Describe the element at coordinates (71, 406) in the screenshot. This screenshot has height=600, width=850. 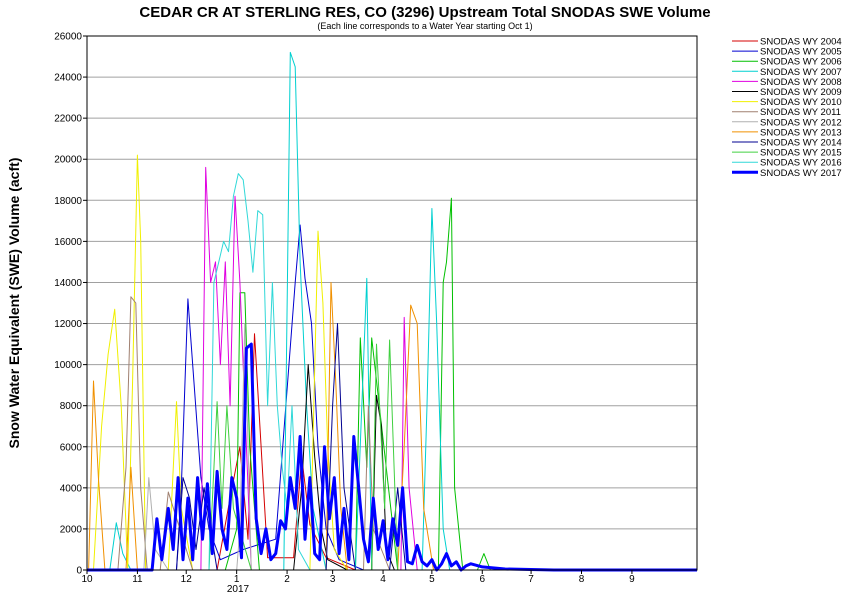
I see `y-tick-label: 8000` at that location.